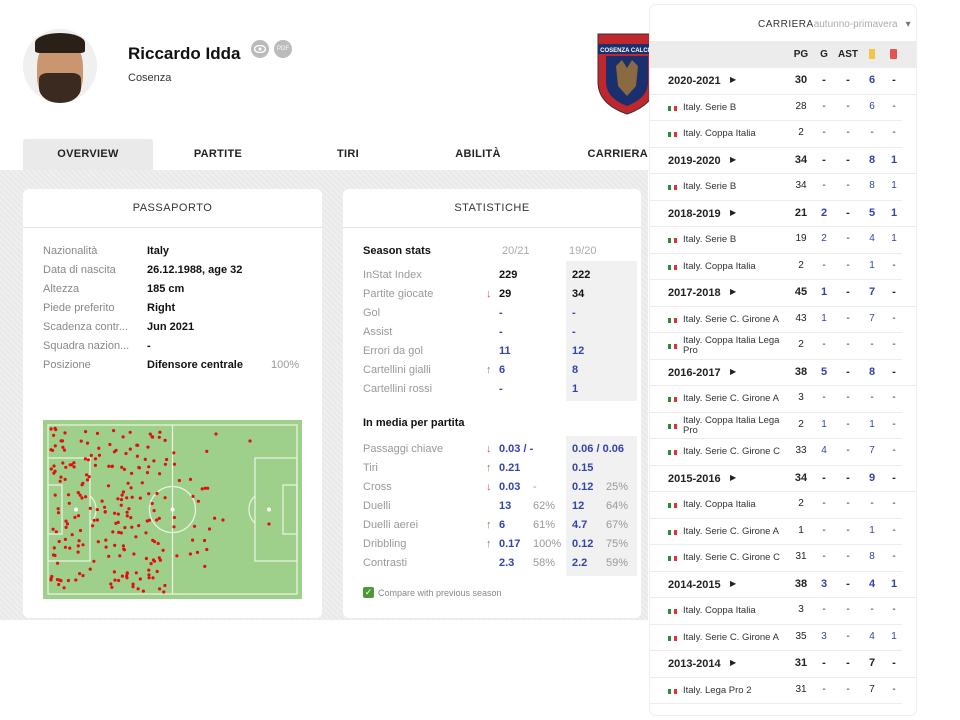 This screenshot has height=720, width=960. Describe the element at coordinates (617, 487) in the screenshot. I see `stat-percent-previous: 25%` at that location.